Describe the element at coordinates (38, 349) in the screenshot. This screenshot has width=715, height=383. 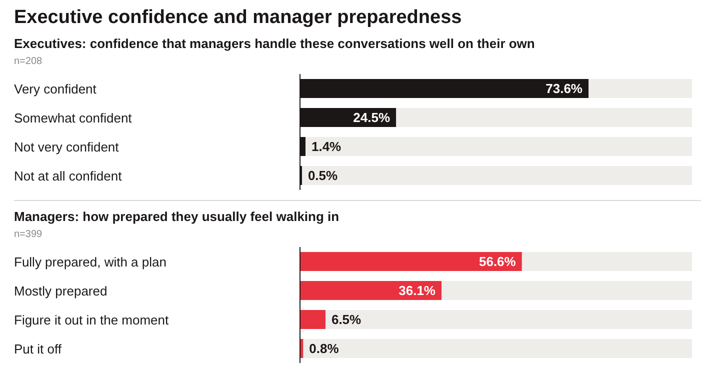
I see `y-tick-label: Put it off` at that location.